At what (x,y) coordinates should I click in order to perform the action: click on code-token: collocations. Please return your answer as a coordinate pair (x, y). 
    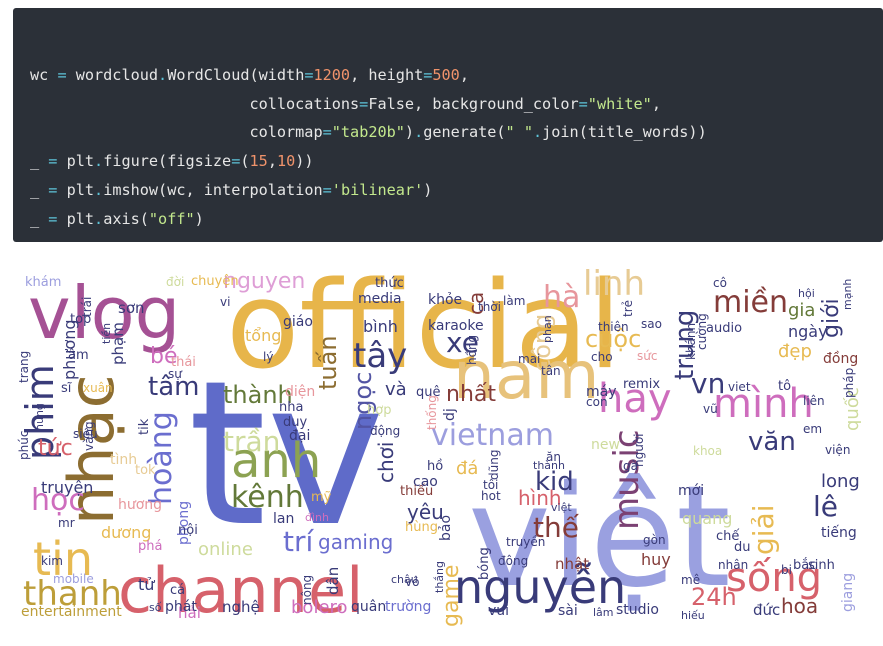
    Looking at the image, I should click on (195, 104).